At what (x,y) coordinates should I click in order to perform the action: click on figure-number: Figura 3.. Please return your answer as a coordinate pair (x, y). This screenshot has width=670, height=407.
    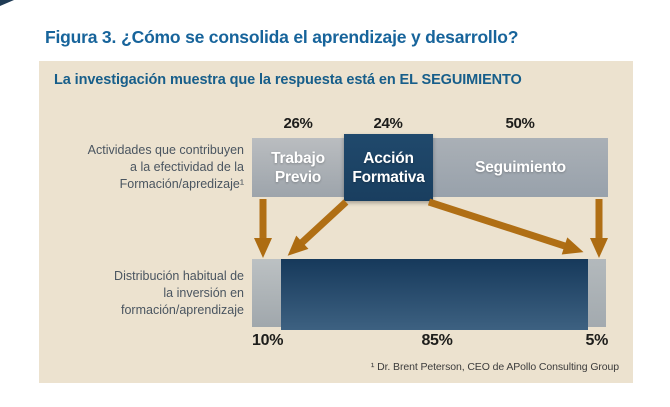
    Looking at the image, I should click on (81, 37).